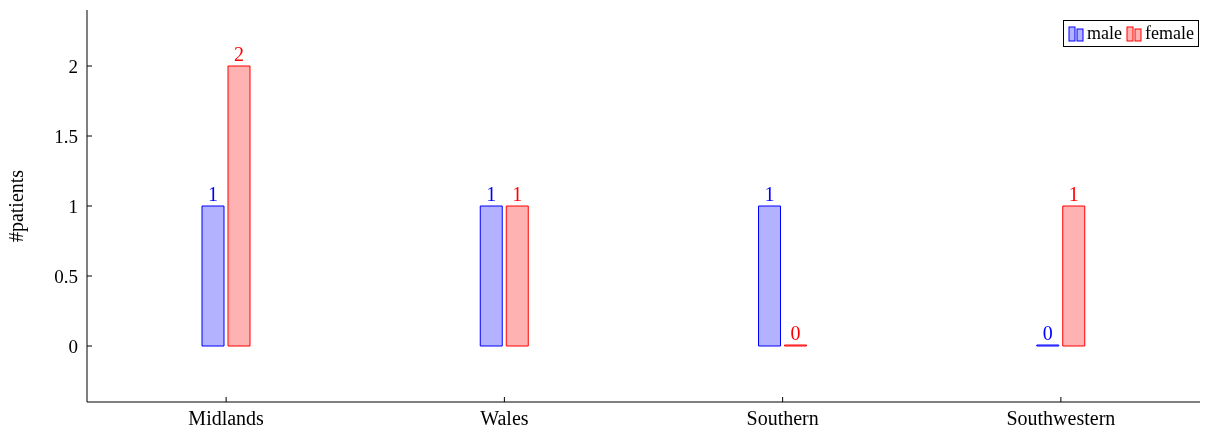 The image size is (1209, 443). I want to click on legend-label: female, so click(1169, 33).